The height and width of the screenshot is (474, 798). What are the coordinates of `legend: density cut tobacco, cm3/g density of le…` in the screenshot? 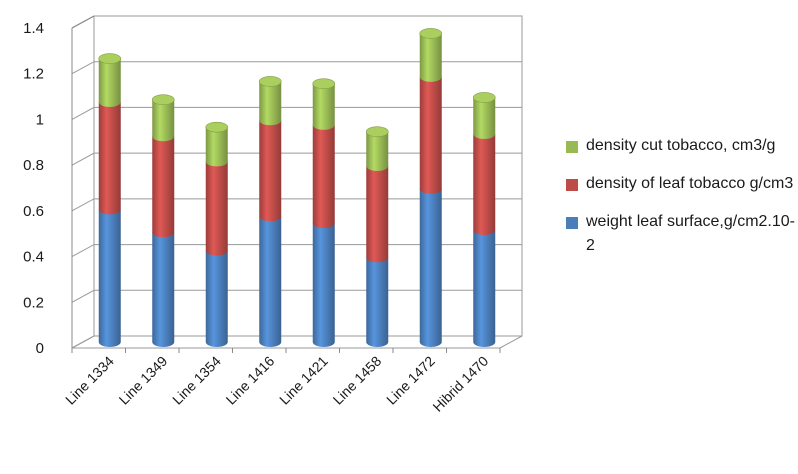 It's located at (681, 203).